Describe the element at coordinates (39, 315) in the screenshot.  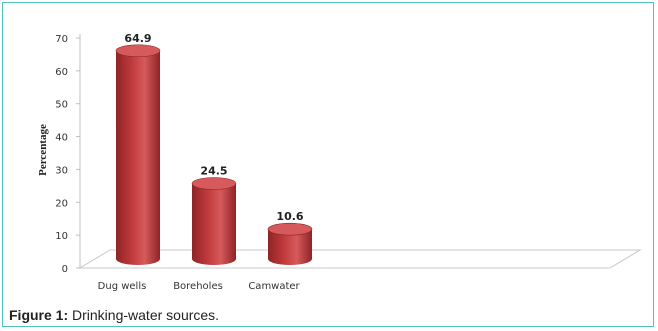
I see `caption-label: Figure 1:` at that location.